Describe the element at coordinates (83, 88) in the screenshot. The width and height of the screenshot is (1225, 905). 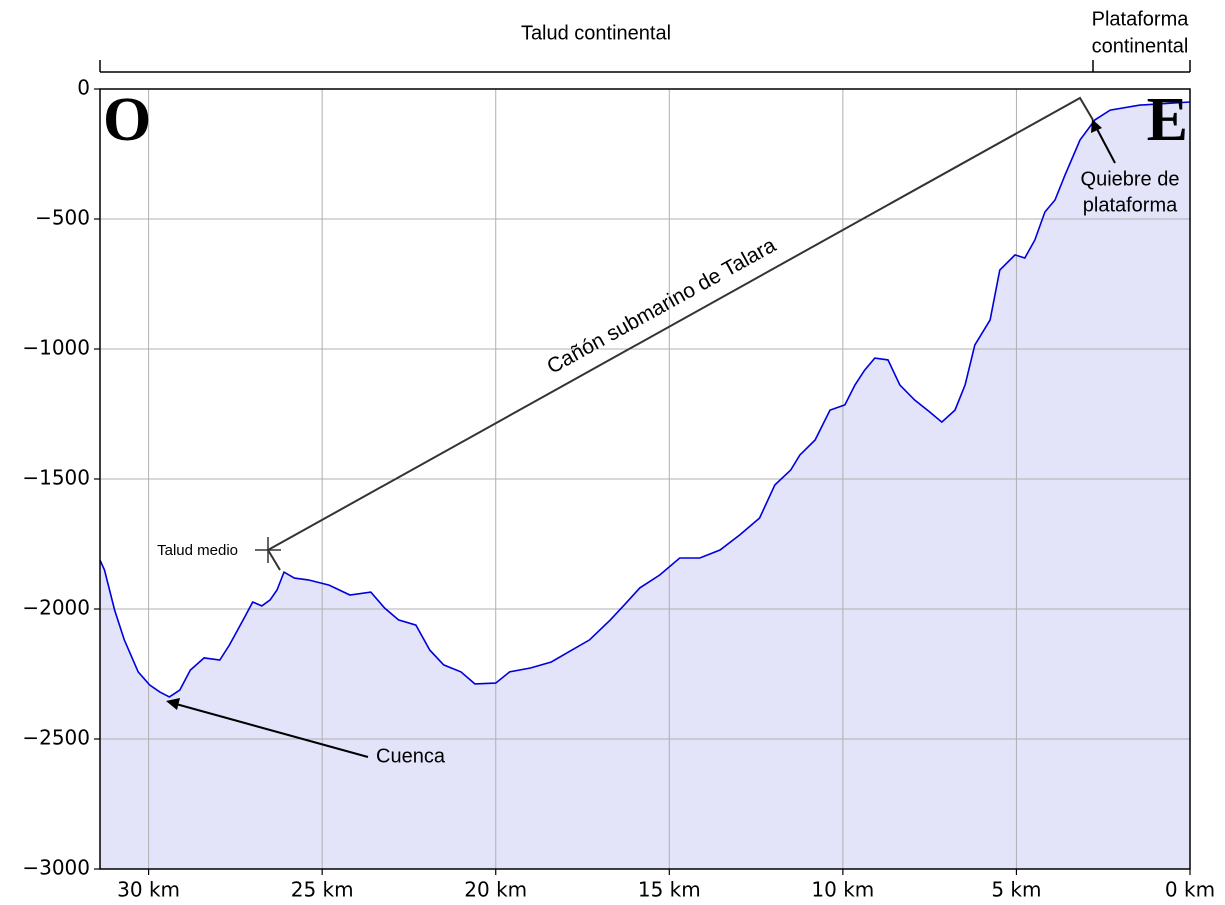
I see `y-tick-label: 0` at that location.